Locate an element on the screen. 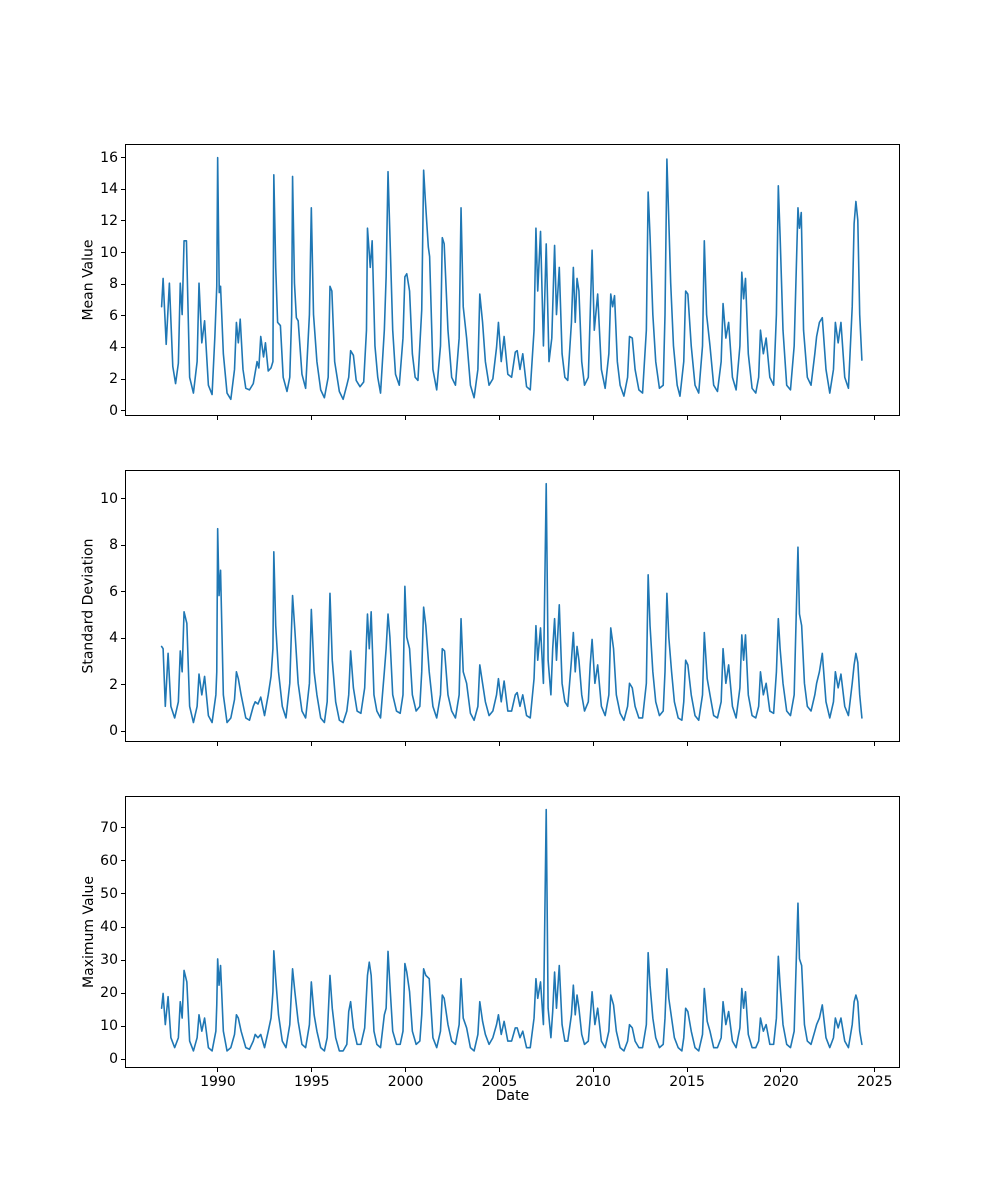 The width and height of the screenshot is (1000, 1200). standard-deviation-line is located at coordinates (511, 603).